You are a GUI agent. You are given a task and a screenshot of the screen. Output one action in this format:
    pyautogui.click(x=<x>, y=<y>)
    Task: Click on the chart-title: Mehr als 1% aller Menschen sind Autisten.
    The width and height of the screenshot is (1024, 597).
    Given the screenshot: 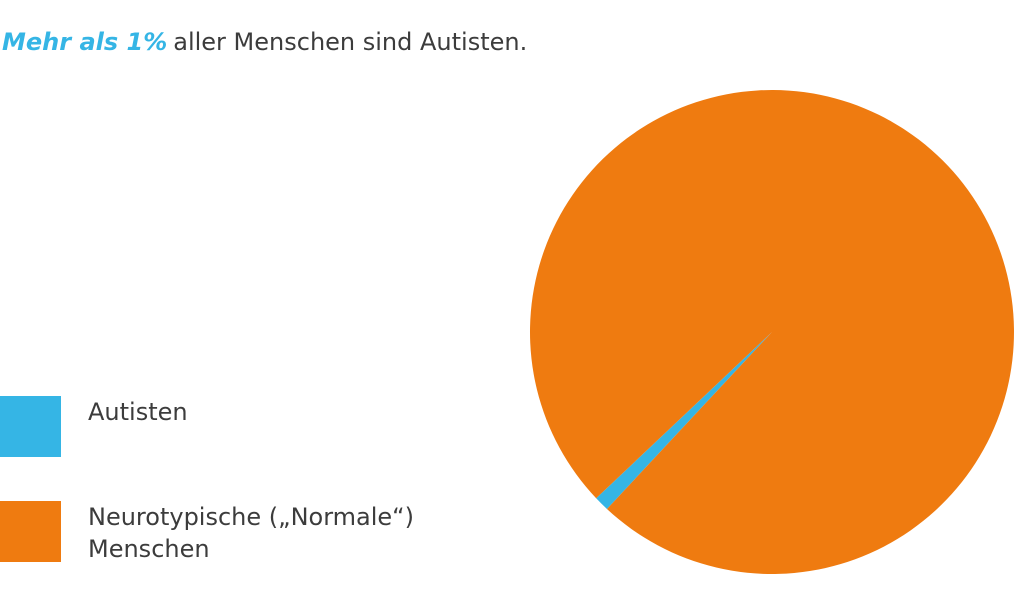 What is the action you would take?
    pyautogui.click(x=264, y=42)
    